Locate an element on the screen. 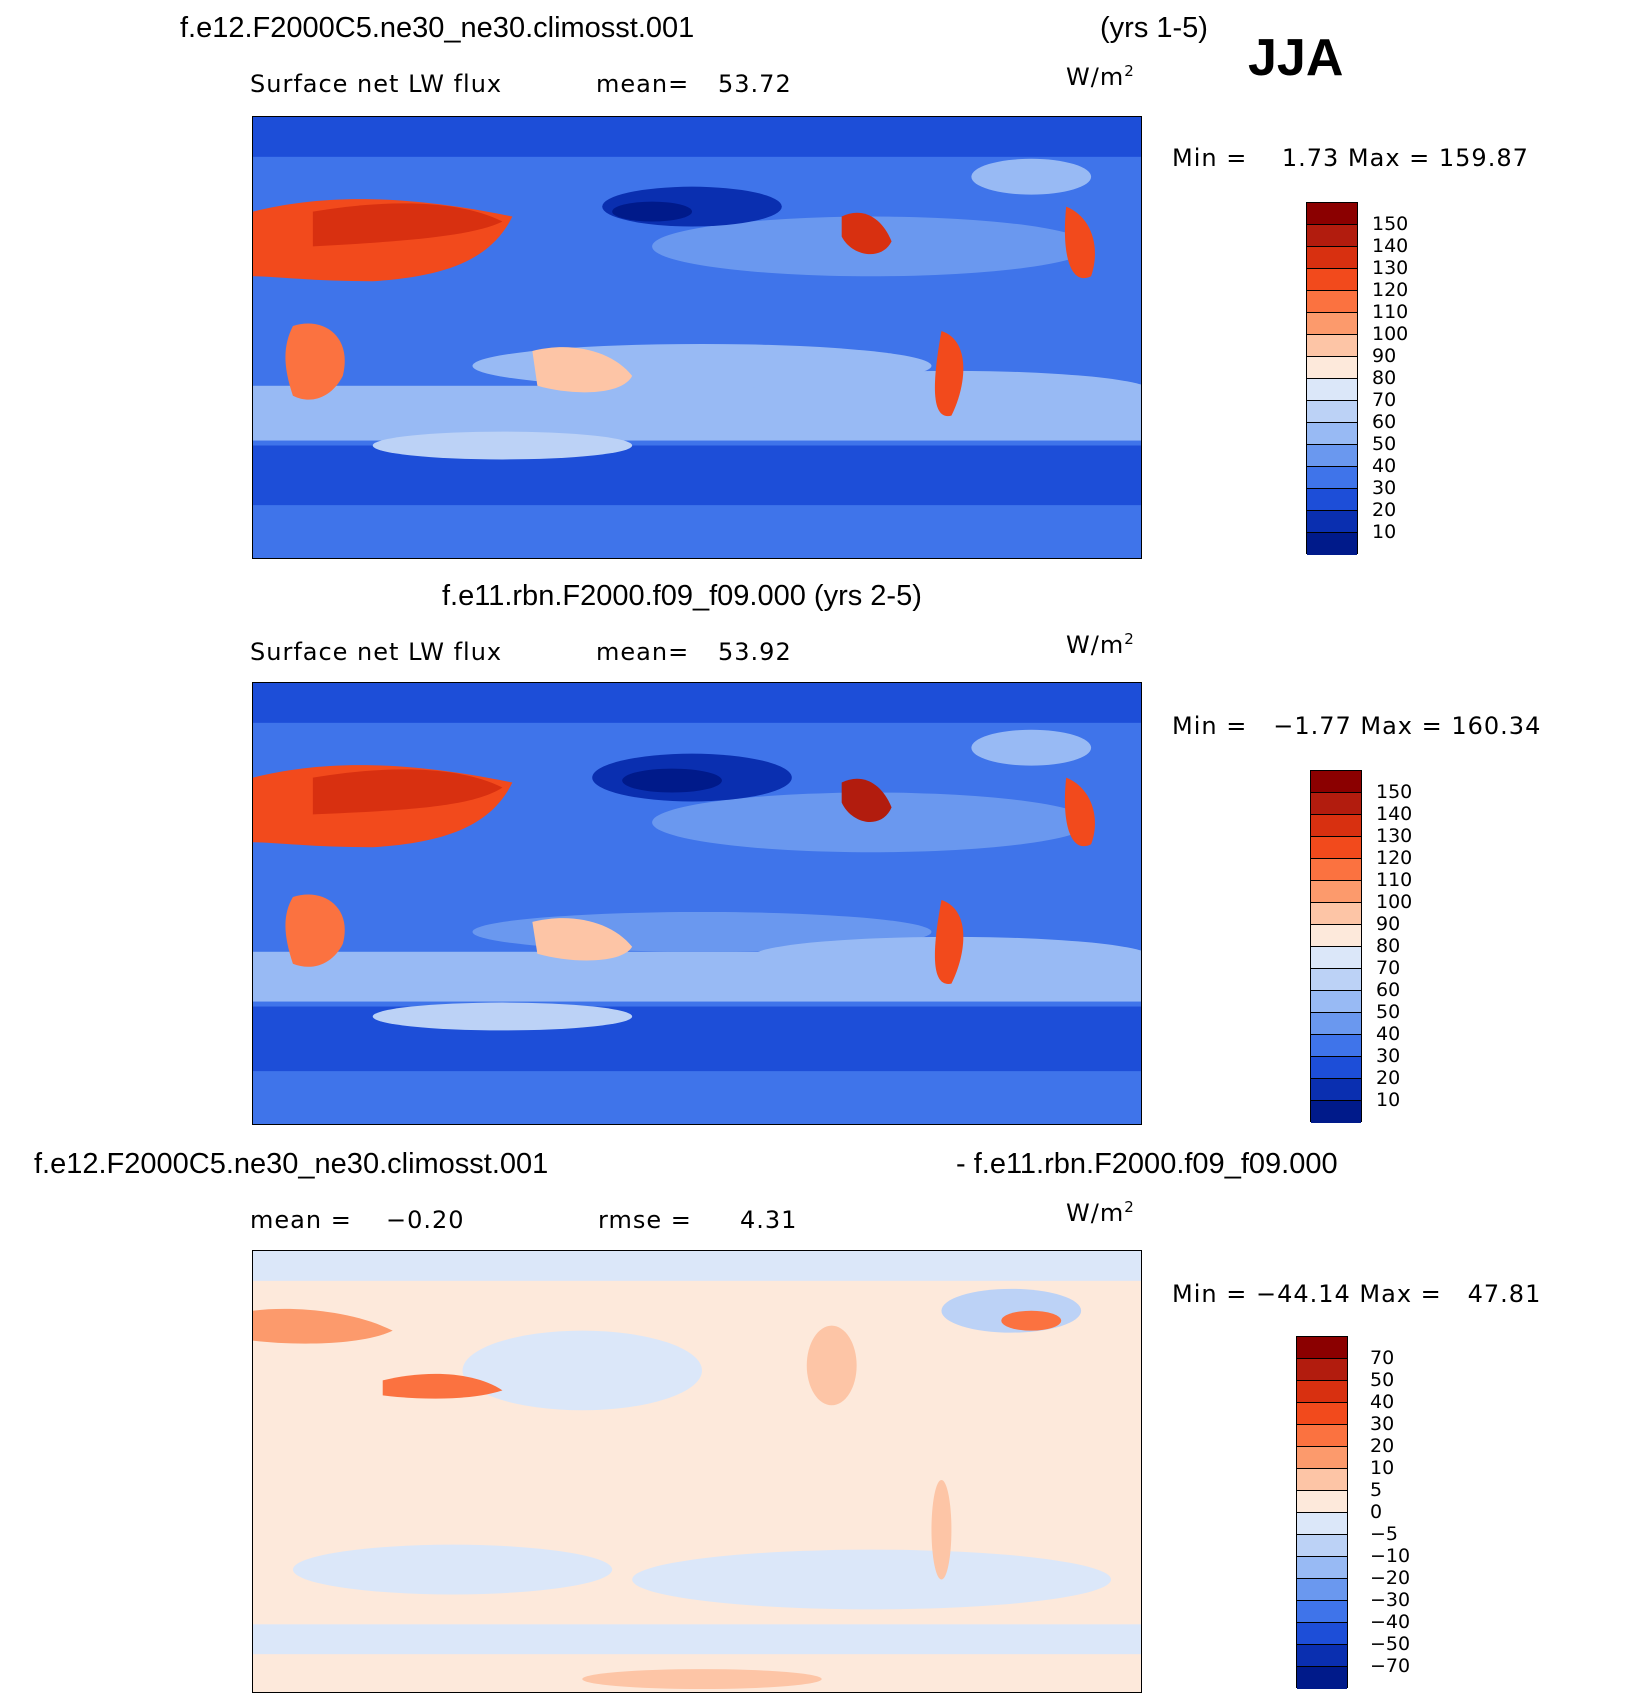  panel3-mean-value: −0.20 is located at coordinates (425, 1220).